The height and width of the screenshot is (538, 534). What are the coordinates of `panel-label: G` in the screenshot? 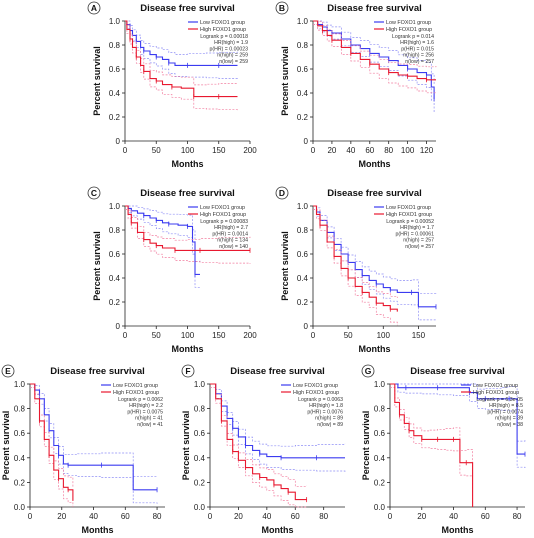 It's located at (368, 371).